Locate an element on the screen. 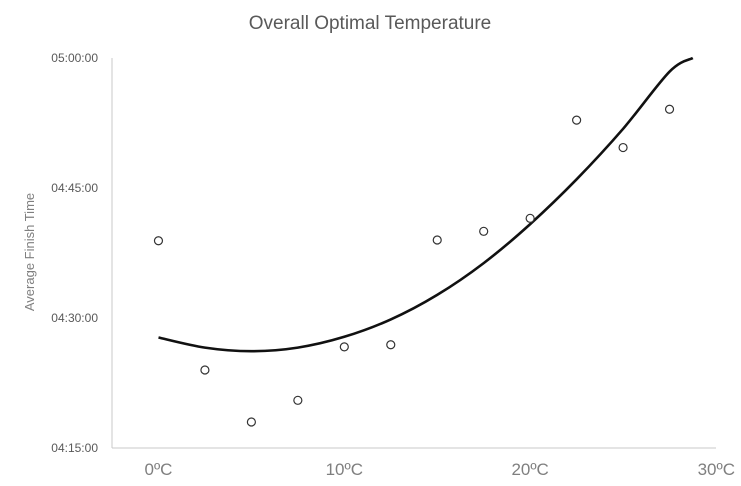 This screenshot has height=486, width=741. y-tick-label: 05:00:00 is located at coordinates (74, 58).